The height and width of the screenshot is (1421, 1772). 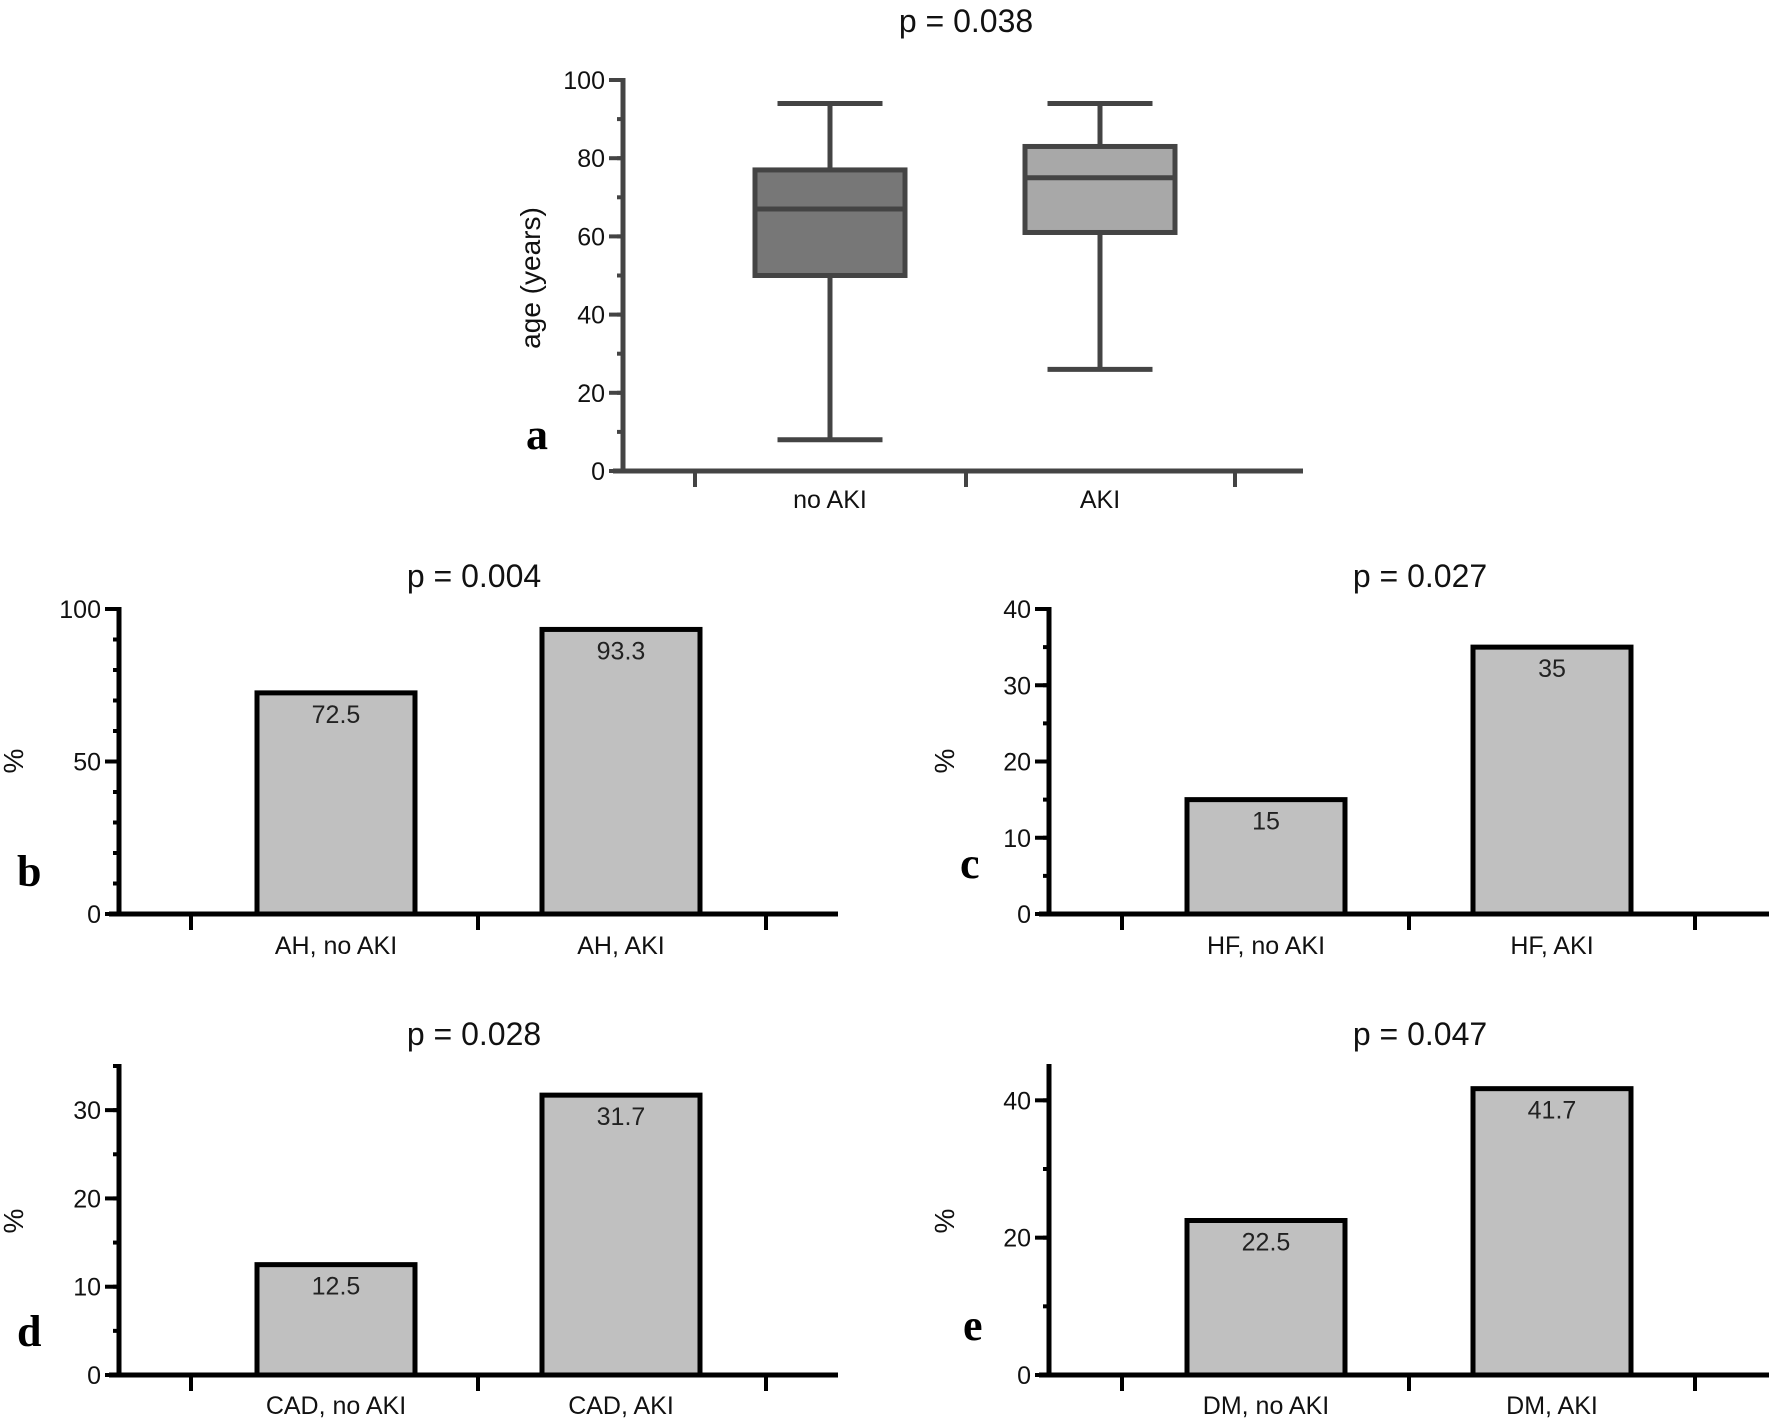 I want to click on bar-value-label: 22.5, so click(x=1266, y=1243).